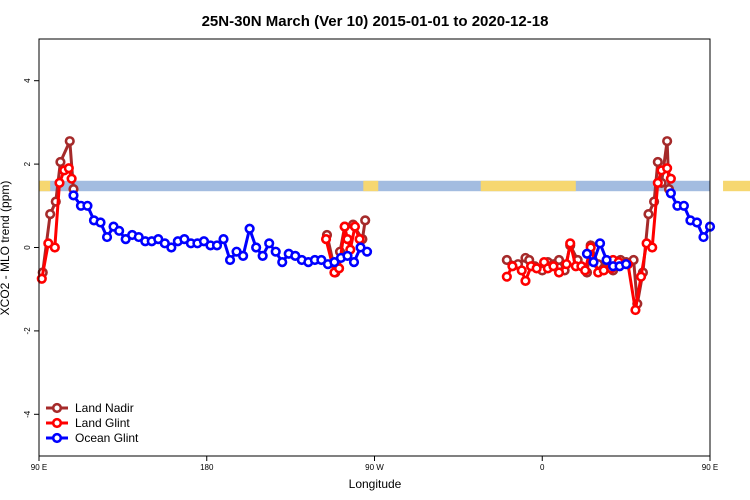 The width and height of the screenshot is (750, 500). Describe the element at coordinates (394, 186) in the screenshot. I see `land-ocean-band` at that location.